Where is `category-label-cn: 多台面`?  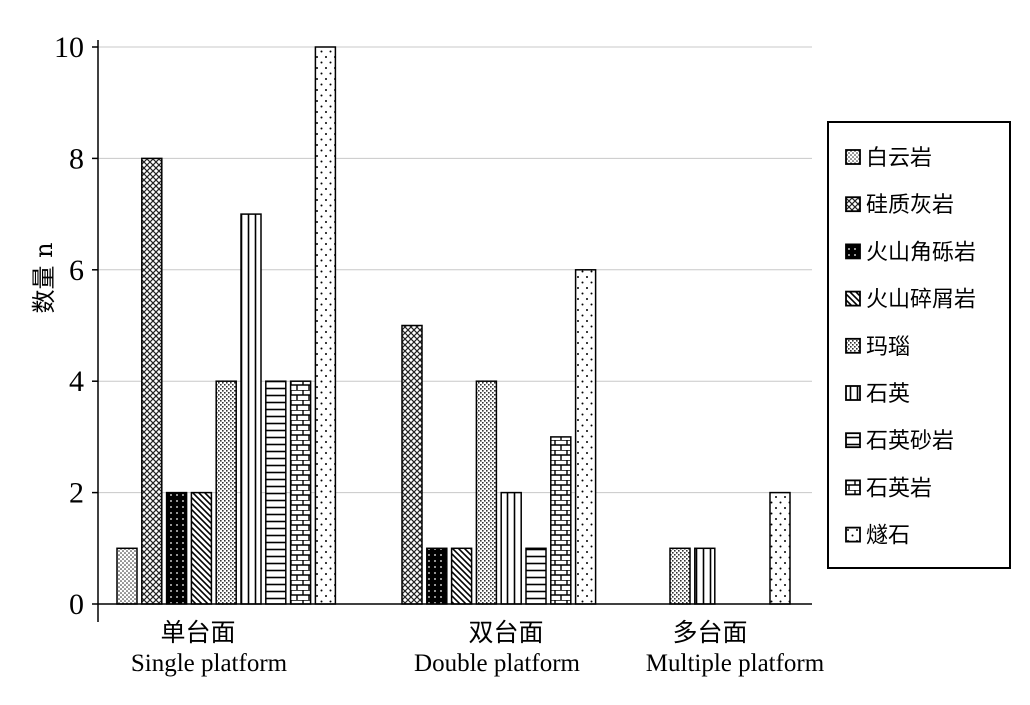
category-label-cn: 多台面 is located at coordinates (709, 632).